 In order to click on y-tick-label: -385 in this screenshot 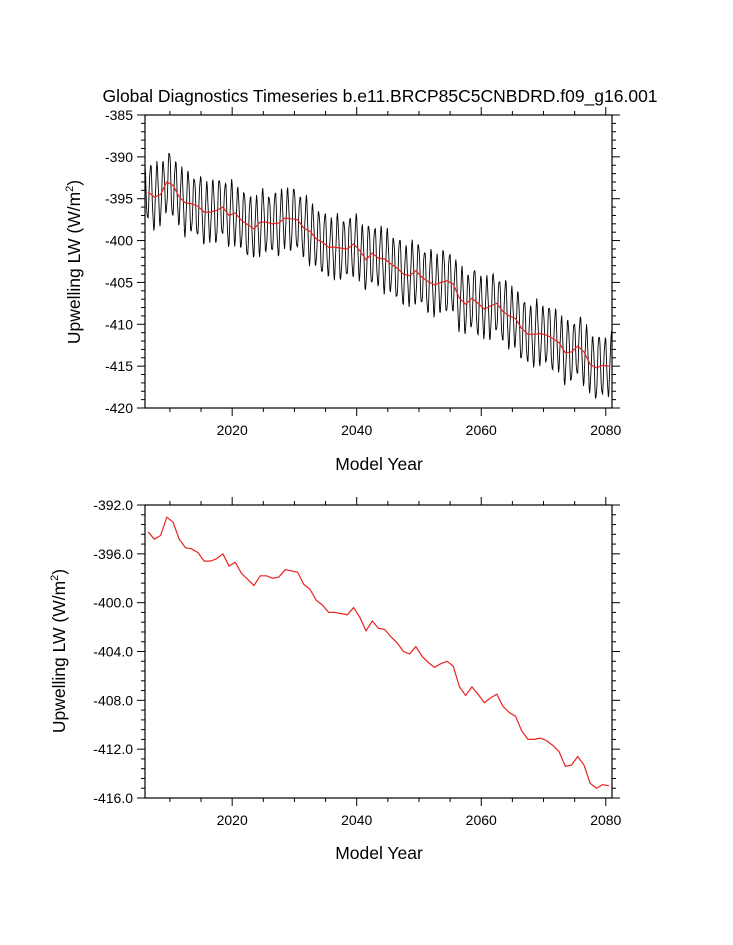, I will do `click(119, 115)`.